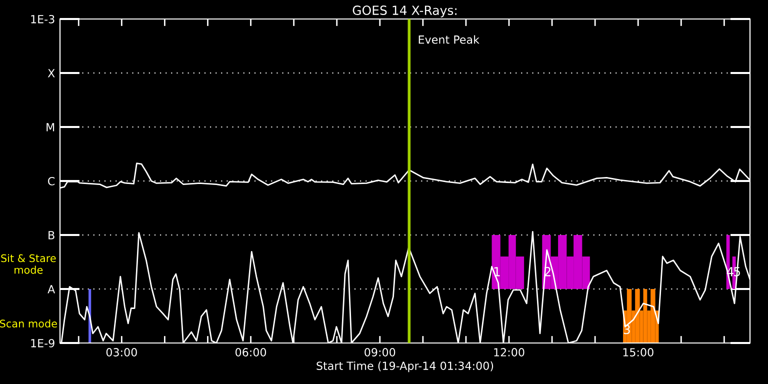 This screenshot has height=384, width=768. I want to click on chart-title: GOES 14 X-Rays:, so click(404, 12).